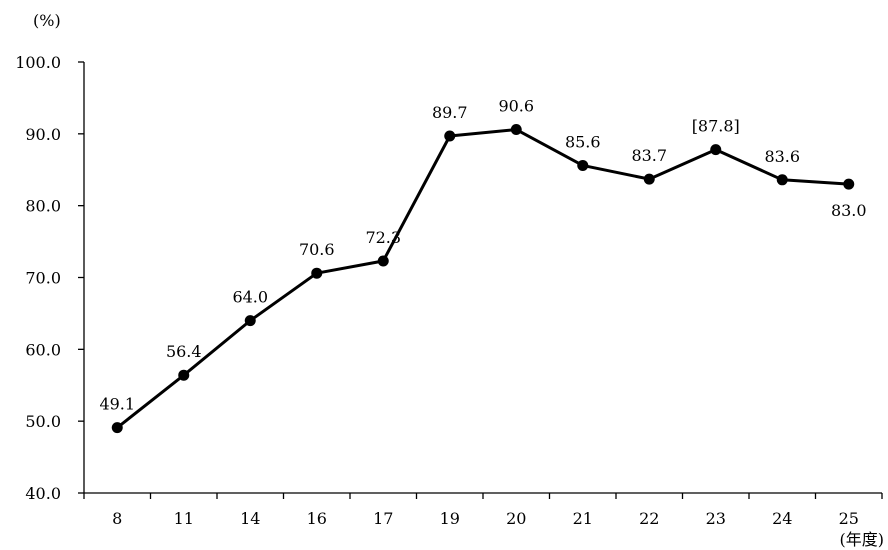 The image size is (888, 550). Describe the element at coordinates (516, 518) in the screenshot. I see `x-tick-label: 20` at that location.